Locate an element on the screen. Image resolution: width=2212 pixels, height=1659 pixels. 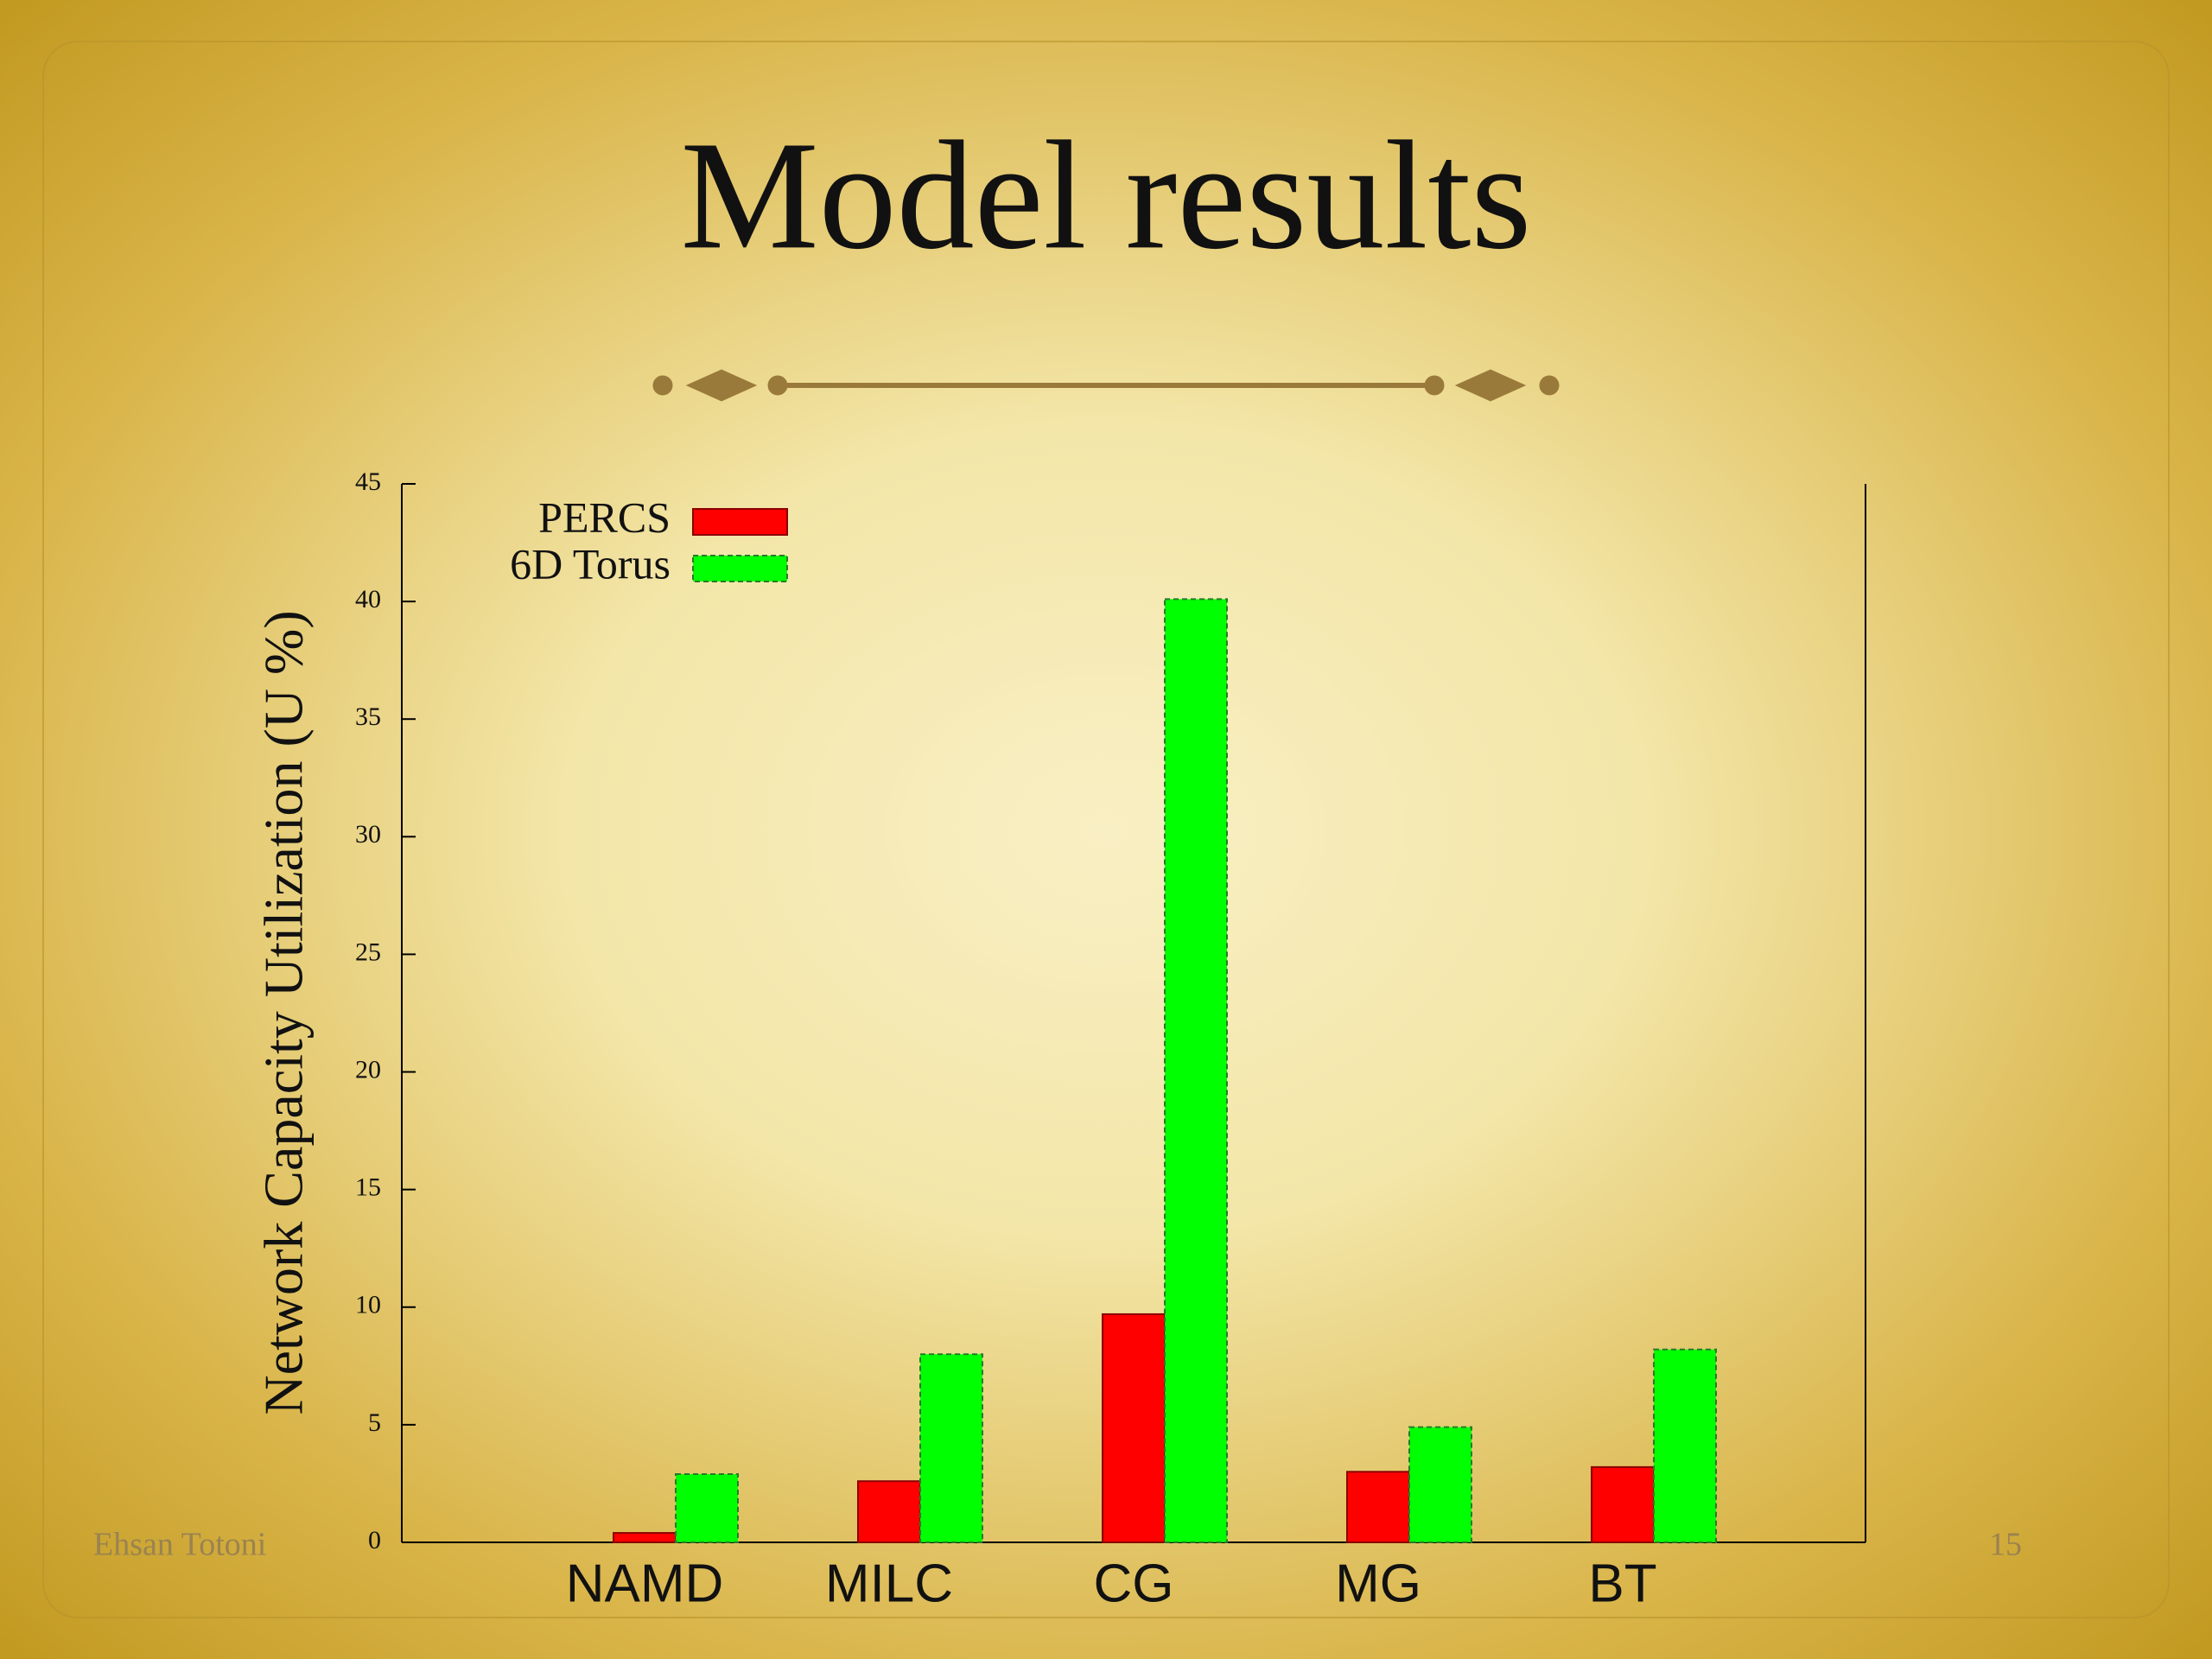
y-tick-label: 5 is located at coordinates (374, 1422).